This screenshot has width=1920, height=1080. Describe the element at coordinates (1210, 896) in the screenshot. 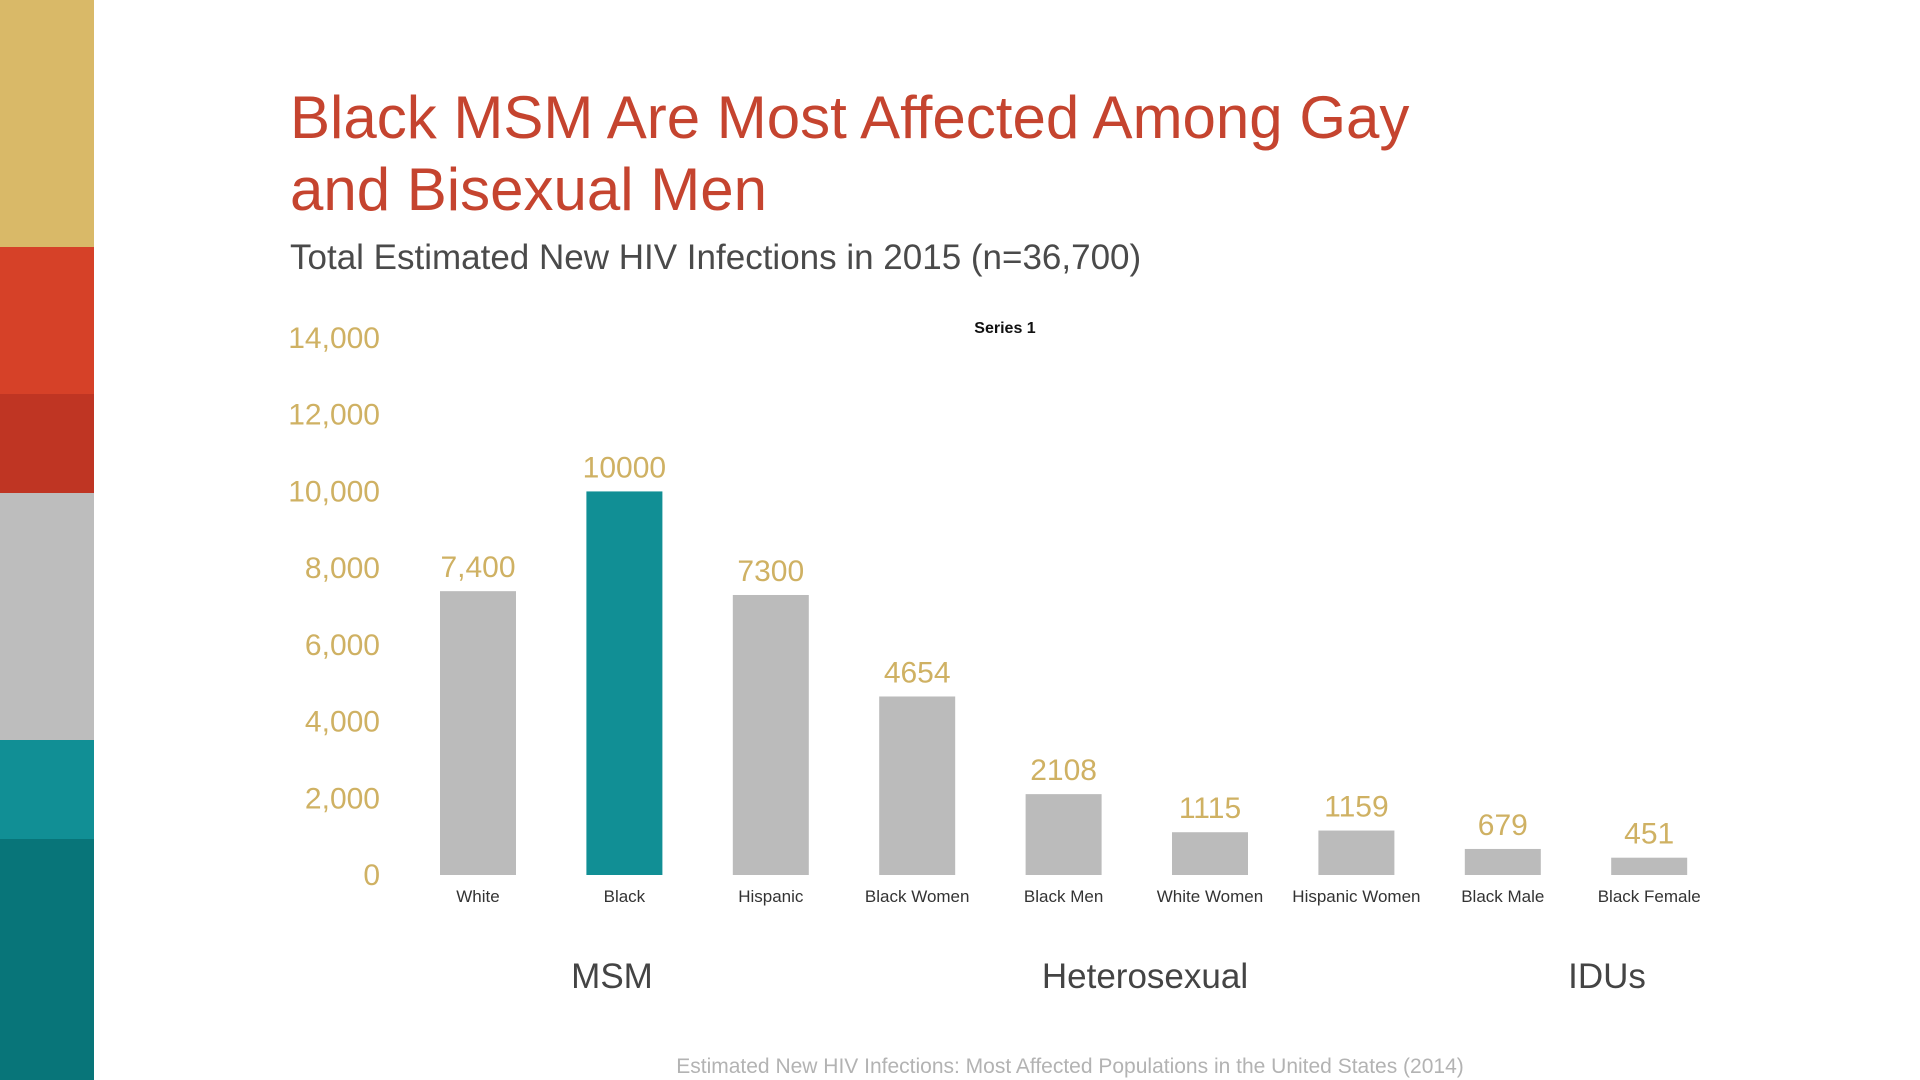

I see `x-tick-label: White Women` at that location.